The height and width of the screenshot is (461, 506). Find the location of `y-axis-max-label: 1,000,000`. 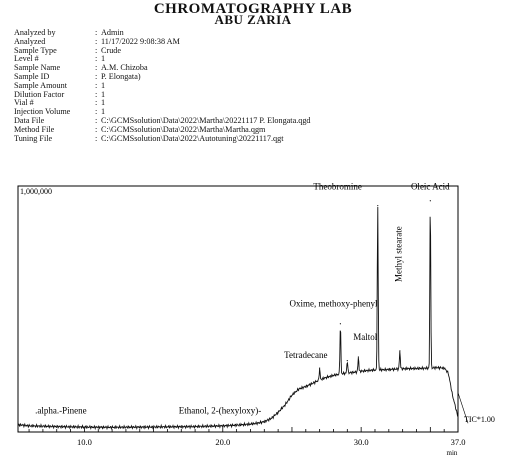

y-axis-max-label: 1,000,000 is located at coordinates (36, 191).